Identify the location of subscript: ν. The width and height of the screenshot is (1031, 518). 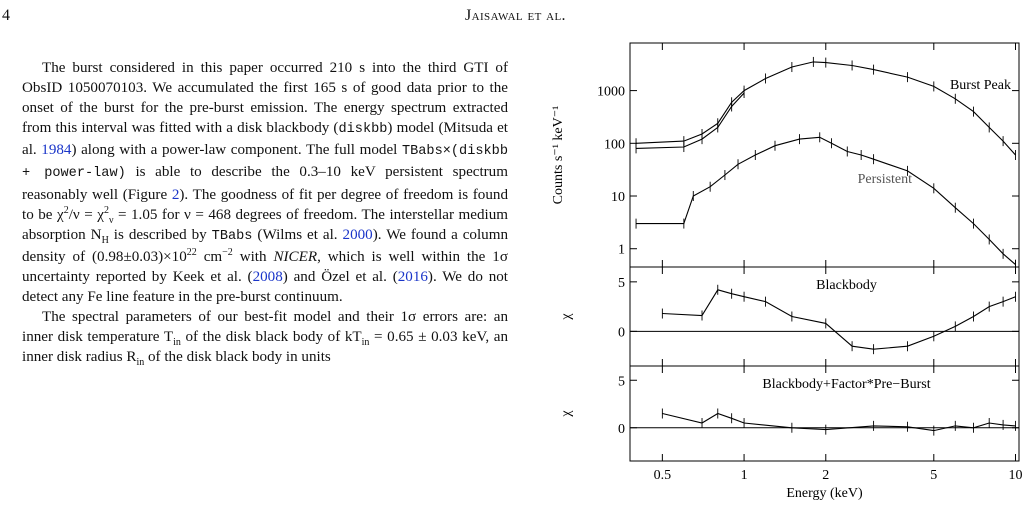
(111, 220).